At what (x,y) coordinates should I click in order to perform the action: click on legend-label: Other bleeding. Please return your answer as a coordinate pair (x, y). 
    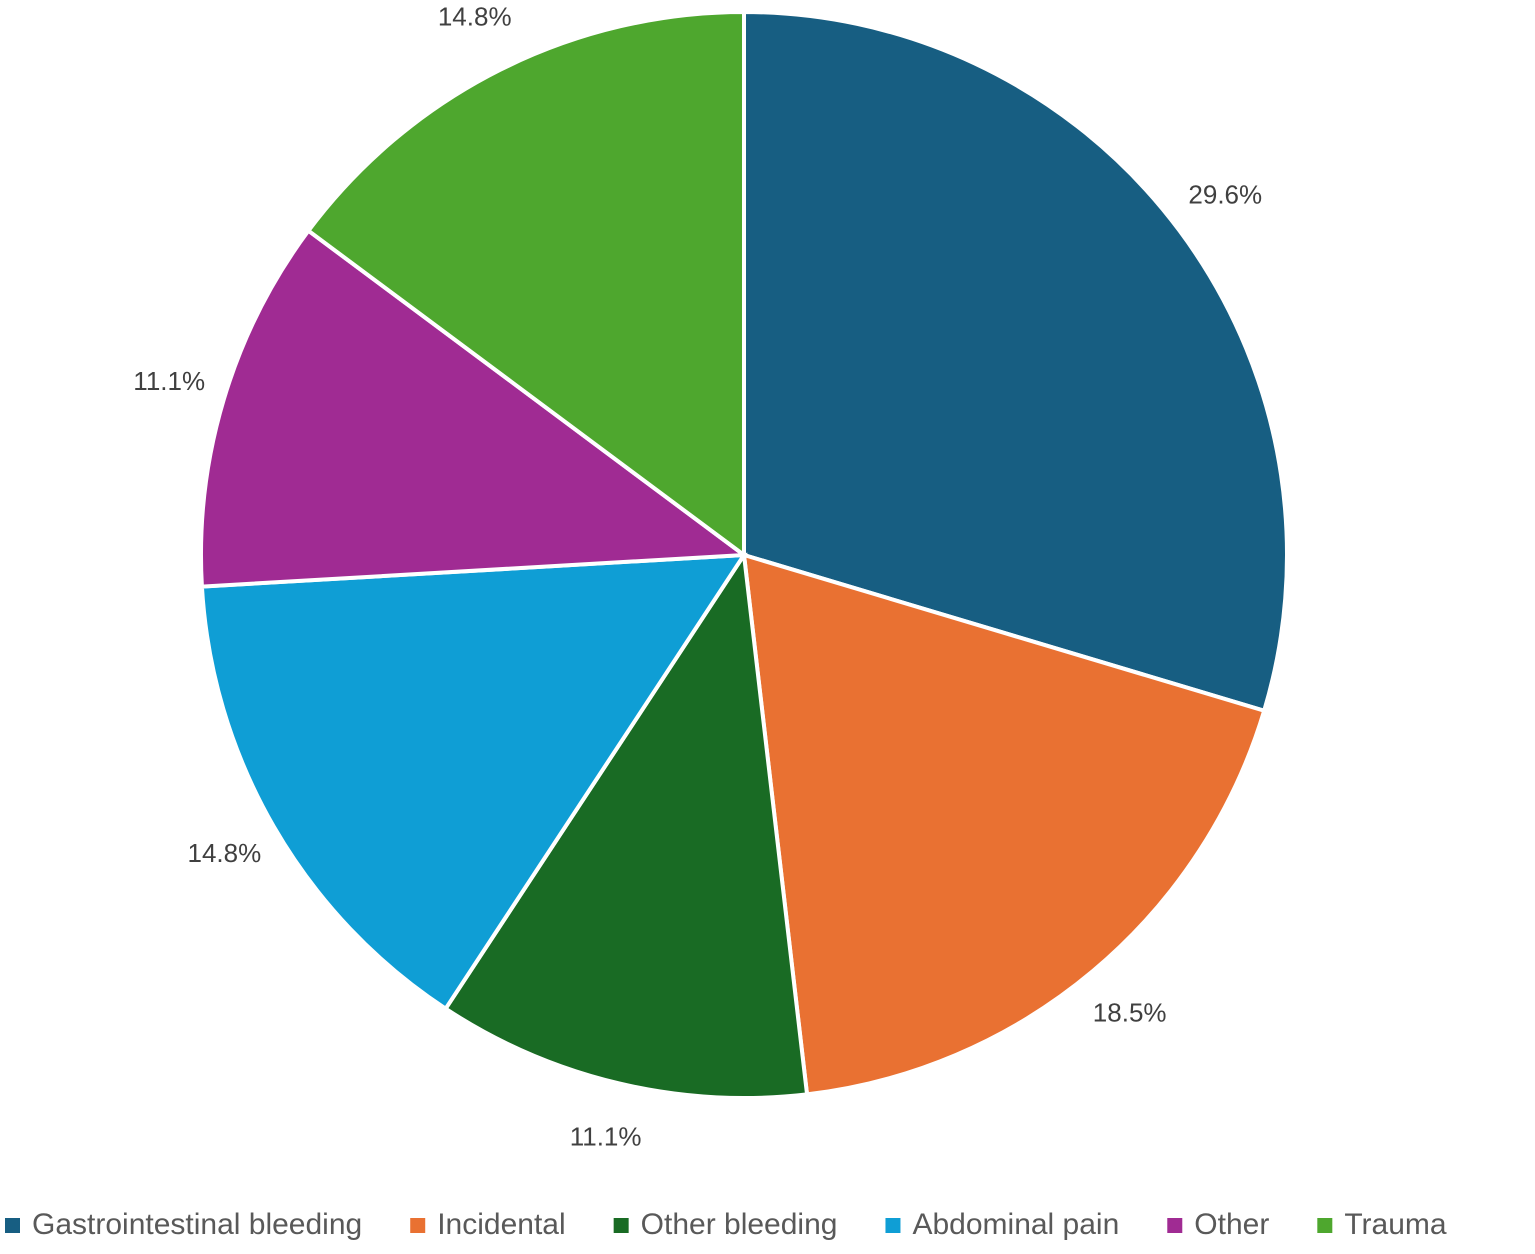
    Looking at the image, I should click on (739, 1224).